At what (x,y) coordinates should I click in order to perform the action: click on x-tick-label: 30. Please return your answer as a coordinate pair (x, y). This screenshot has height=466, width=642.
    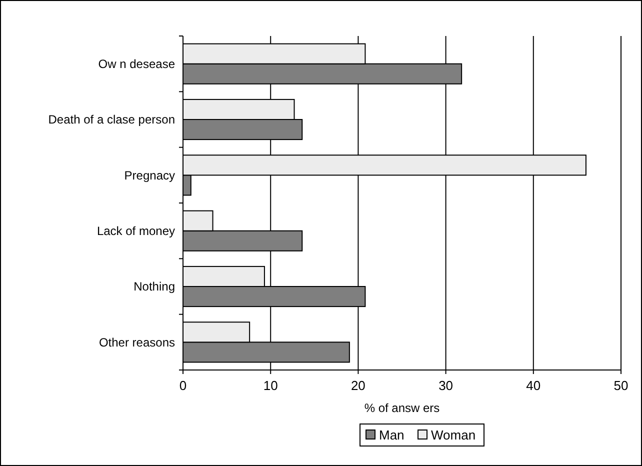
    Looking at the image, I should click on (446, 385).